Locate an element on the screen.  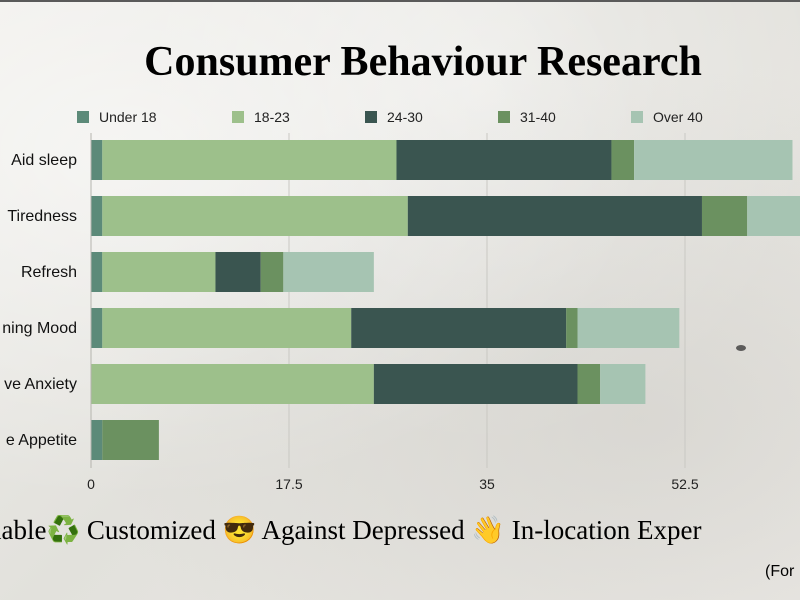
x-tick-label: 52.5 is located at coordinates (684, 484).